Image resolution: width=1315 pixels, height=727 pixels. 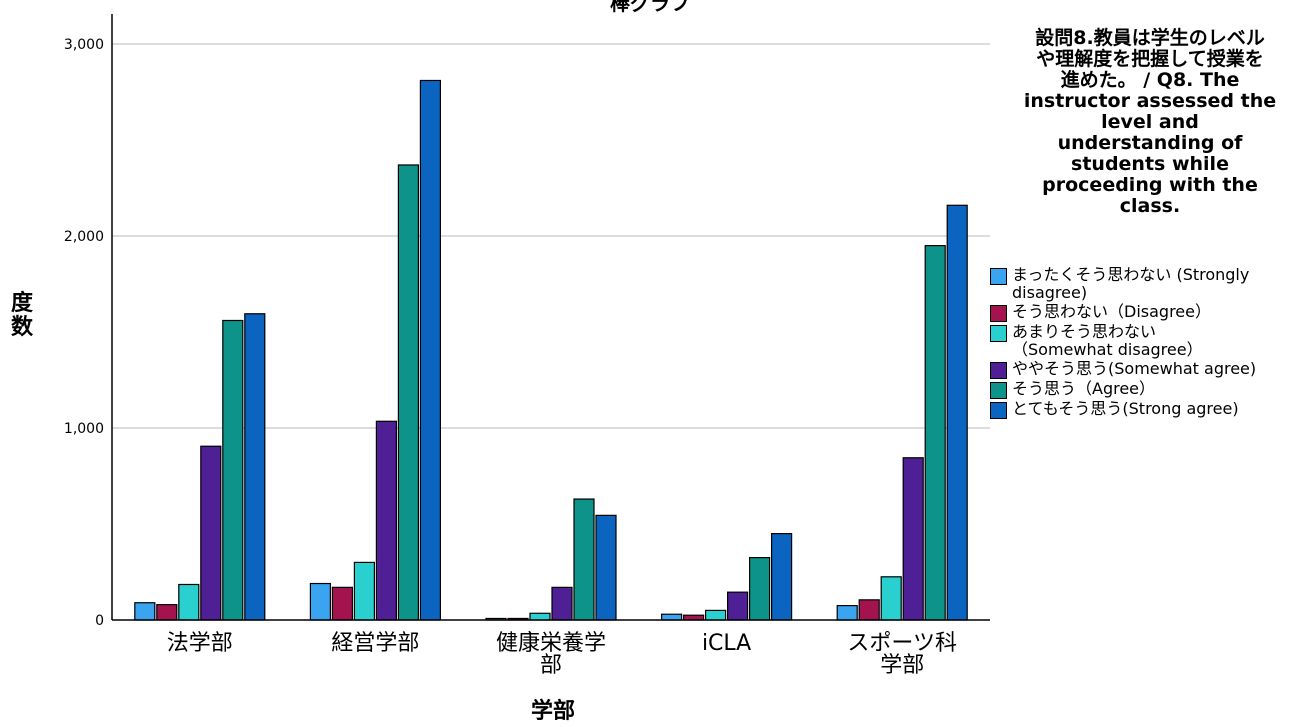 I want to click on legend-label: そう思う（Agree）, so click(x=1084, y=388).